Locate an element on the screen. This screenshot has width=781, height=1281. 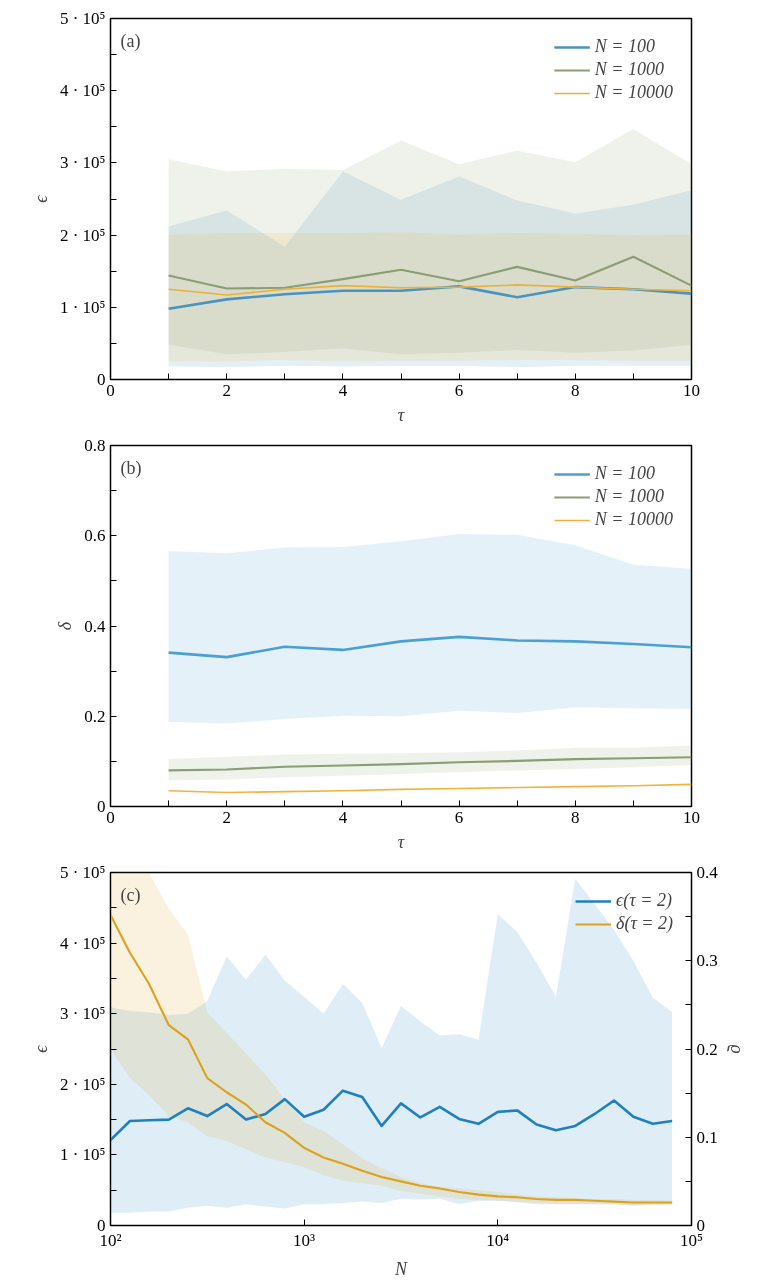
y-axis-title: δ is located at coordinates (65, 626).